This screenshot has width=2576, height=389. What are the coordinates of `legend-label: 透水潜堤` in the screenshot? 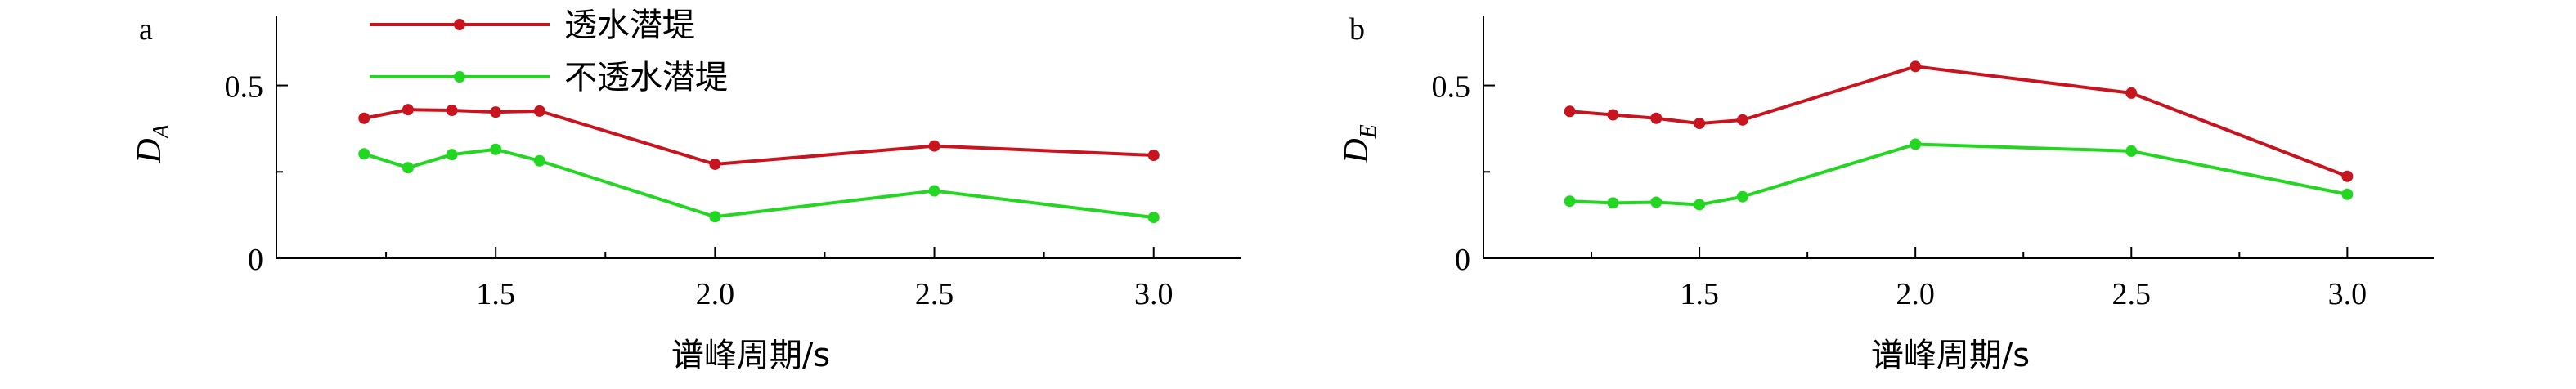 It's located at (629, 25).